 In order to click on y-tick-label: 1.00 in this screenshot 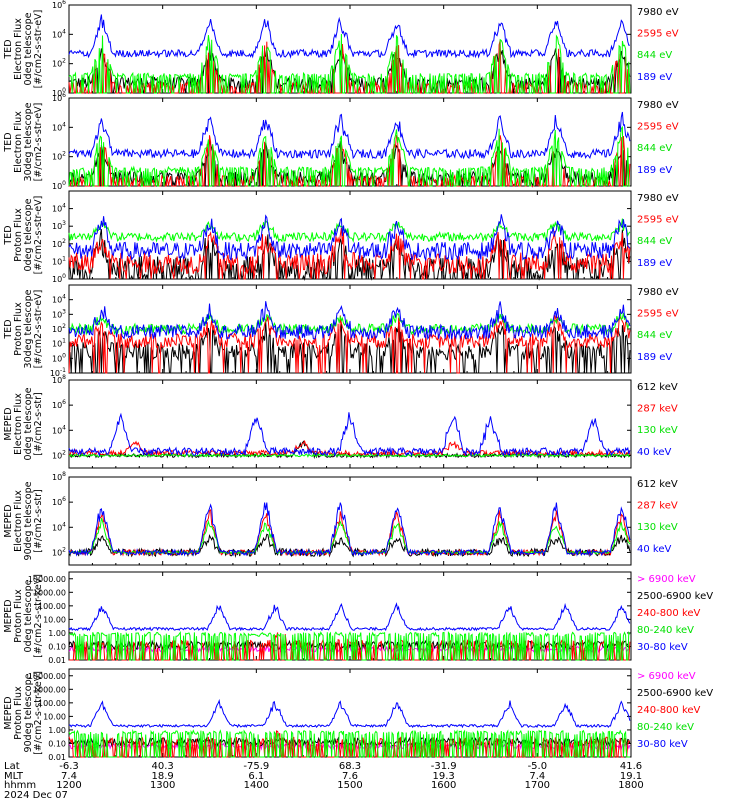, I will do `click(57, 633)`.